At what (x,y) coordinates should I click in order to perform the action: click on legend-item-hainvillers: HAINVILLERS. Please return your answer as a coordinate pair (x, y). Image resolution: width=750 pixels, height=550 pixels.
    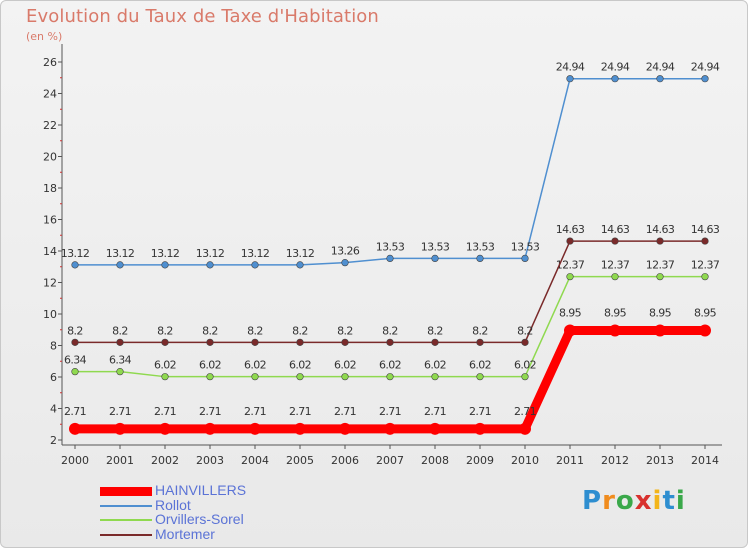
    Looking at the image, I should click on (220, 490).